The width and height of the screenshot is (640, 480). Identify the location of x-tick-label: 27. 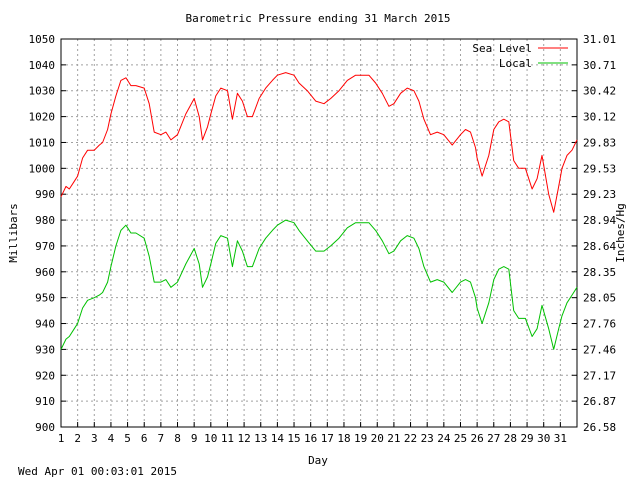
(493, 438).